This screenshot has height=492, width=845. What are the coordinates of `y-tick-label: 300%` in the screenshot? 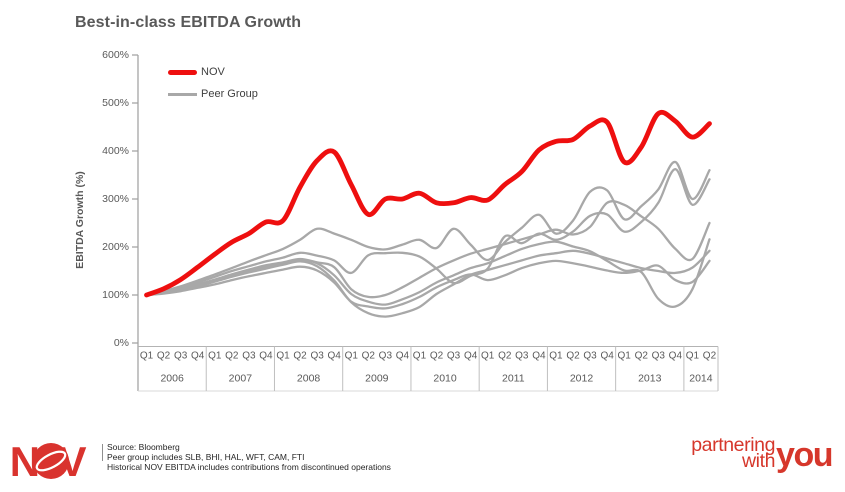 It's located at (115, 199).